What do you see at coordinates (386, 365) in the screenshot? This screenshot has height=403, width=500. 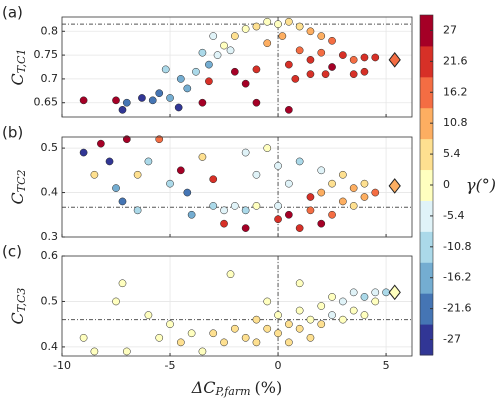 I see `x-tick-label: 5` at bounding box center [386, 365].